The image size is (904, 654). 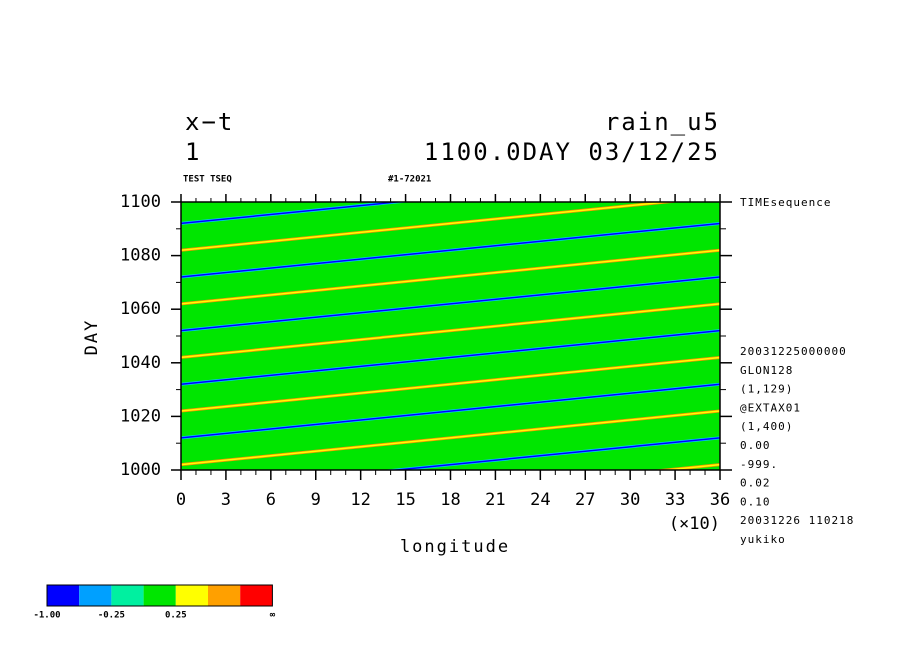 I want to click on info-line: 0.02, so click(x=755, y=483).